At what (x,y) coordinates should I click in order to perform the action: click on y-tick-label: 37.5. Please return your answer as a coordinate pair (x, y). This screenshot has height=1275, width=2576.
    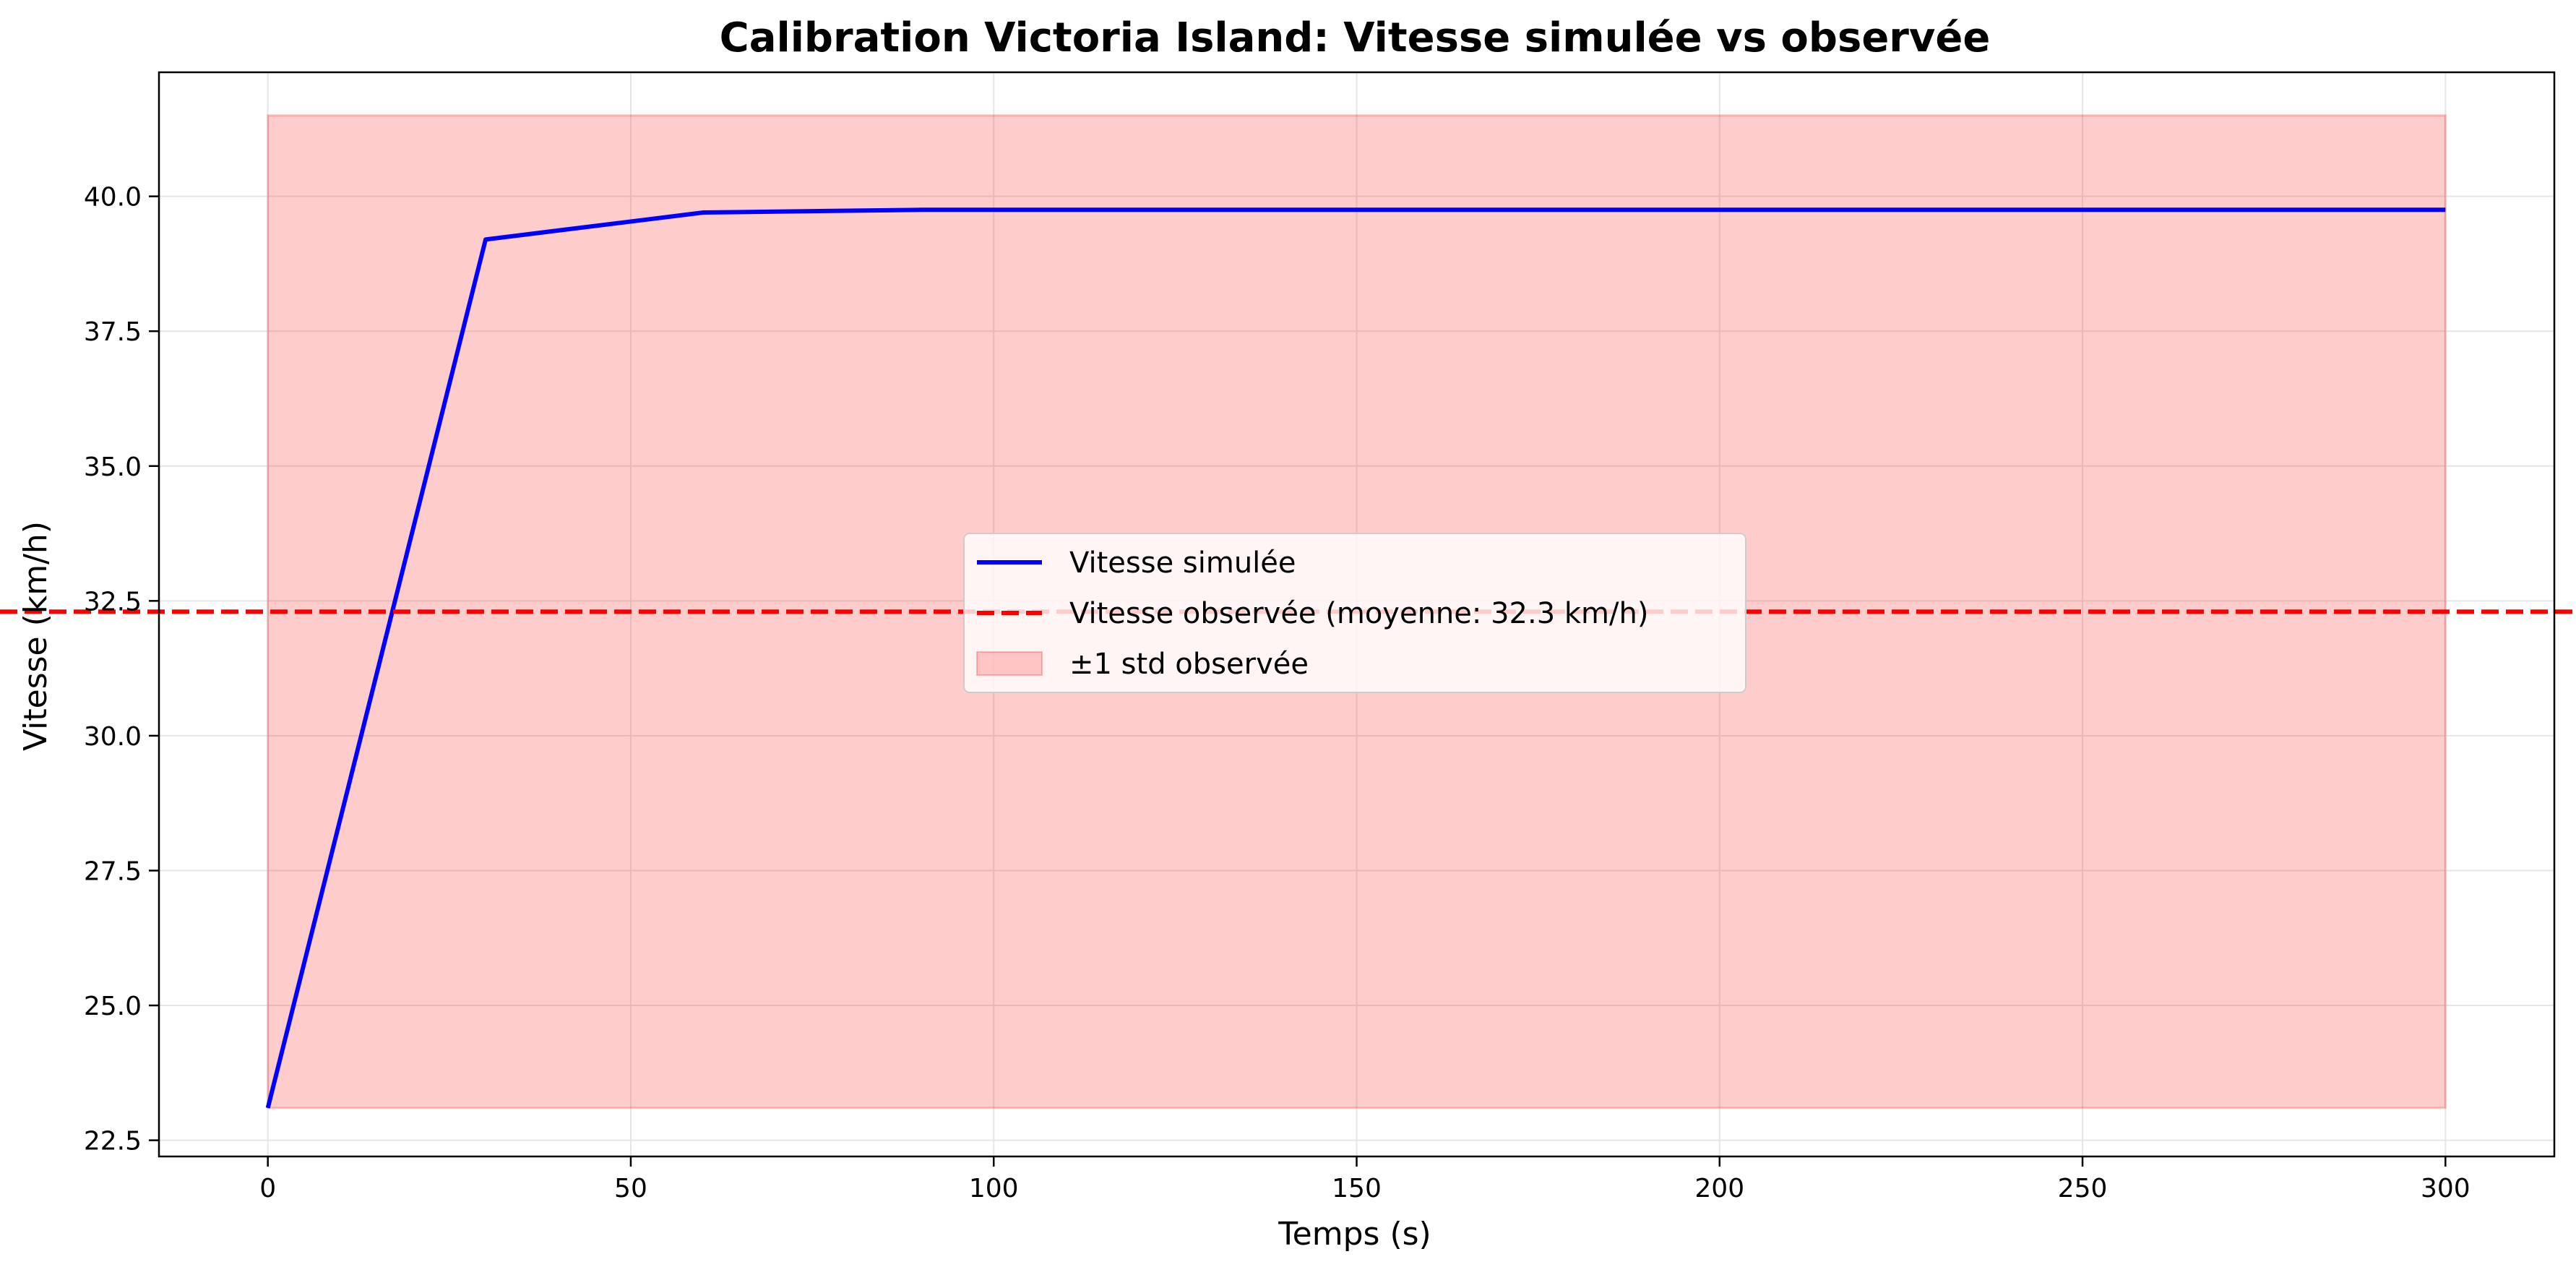
    Looking at the image, I should click on (113, 332).